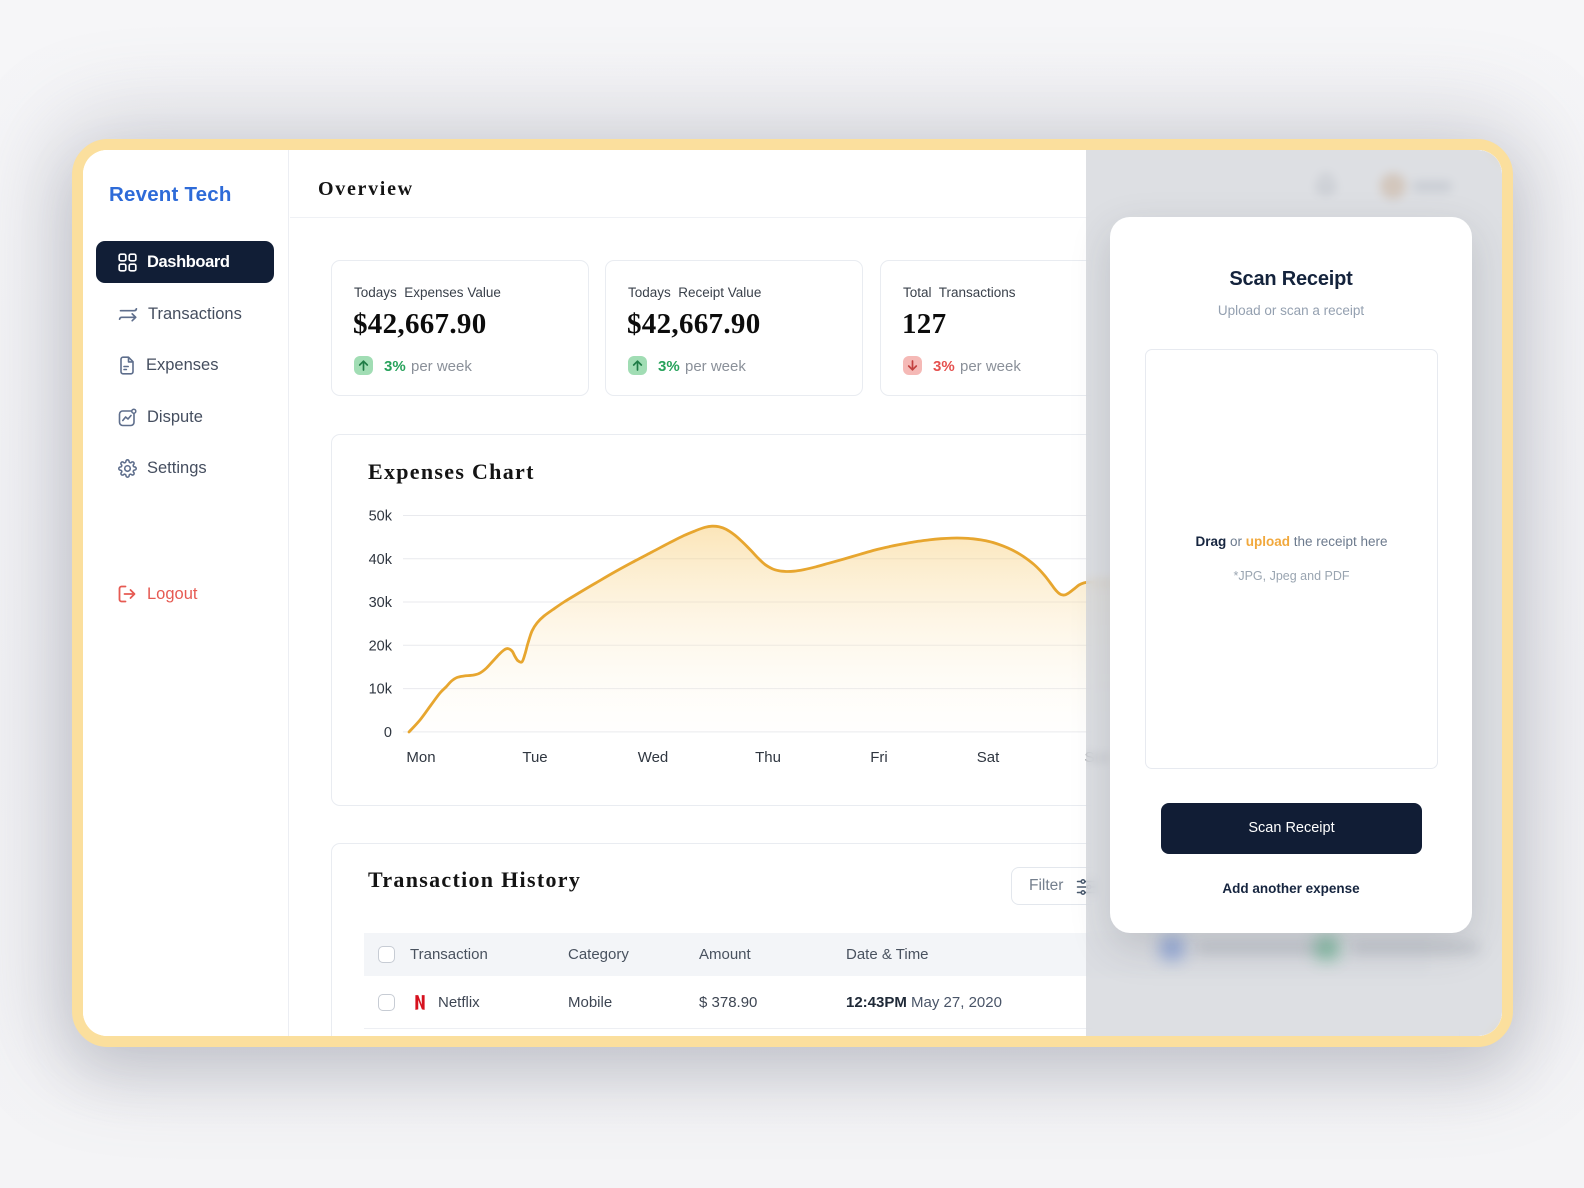 The width and height of the screenshot is (1584, 1188). What do you see at coordinates (381, 603) in the screenshot?
I see `svg-text: 30k` at bounding box center [381, 603].